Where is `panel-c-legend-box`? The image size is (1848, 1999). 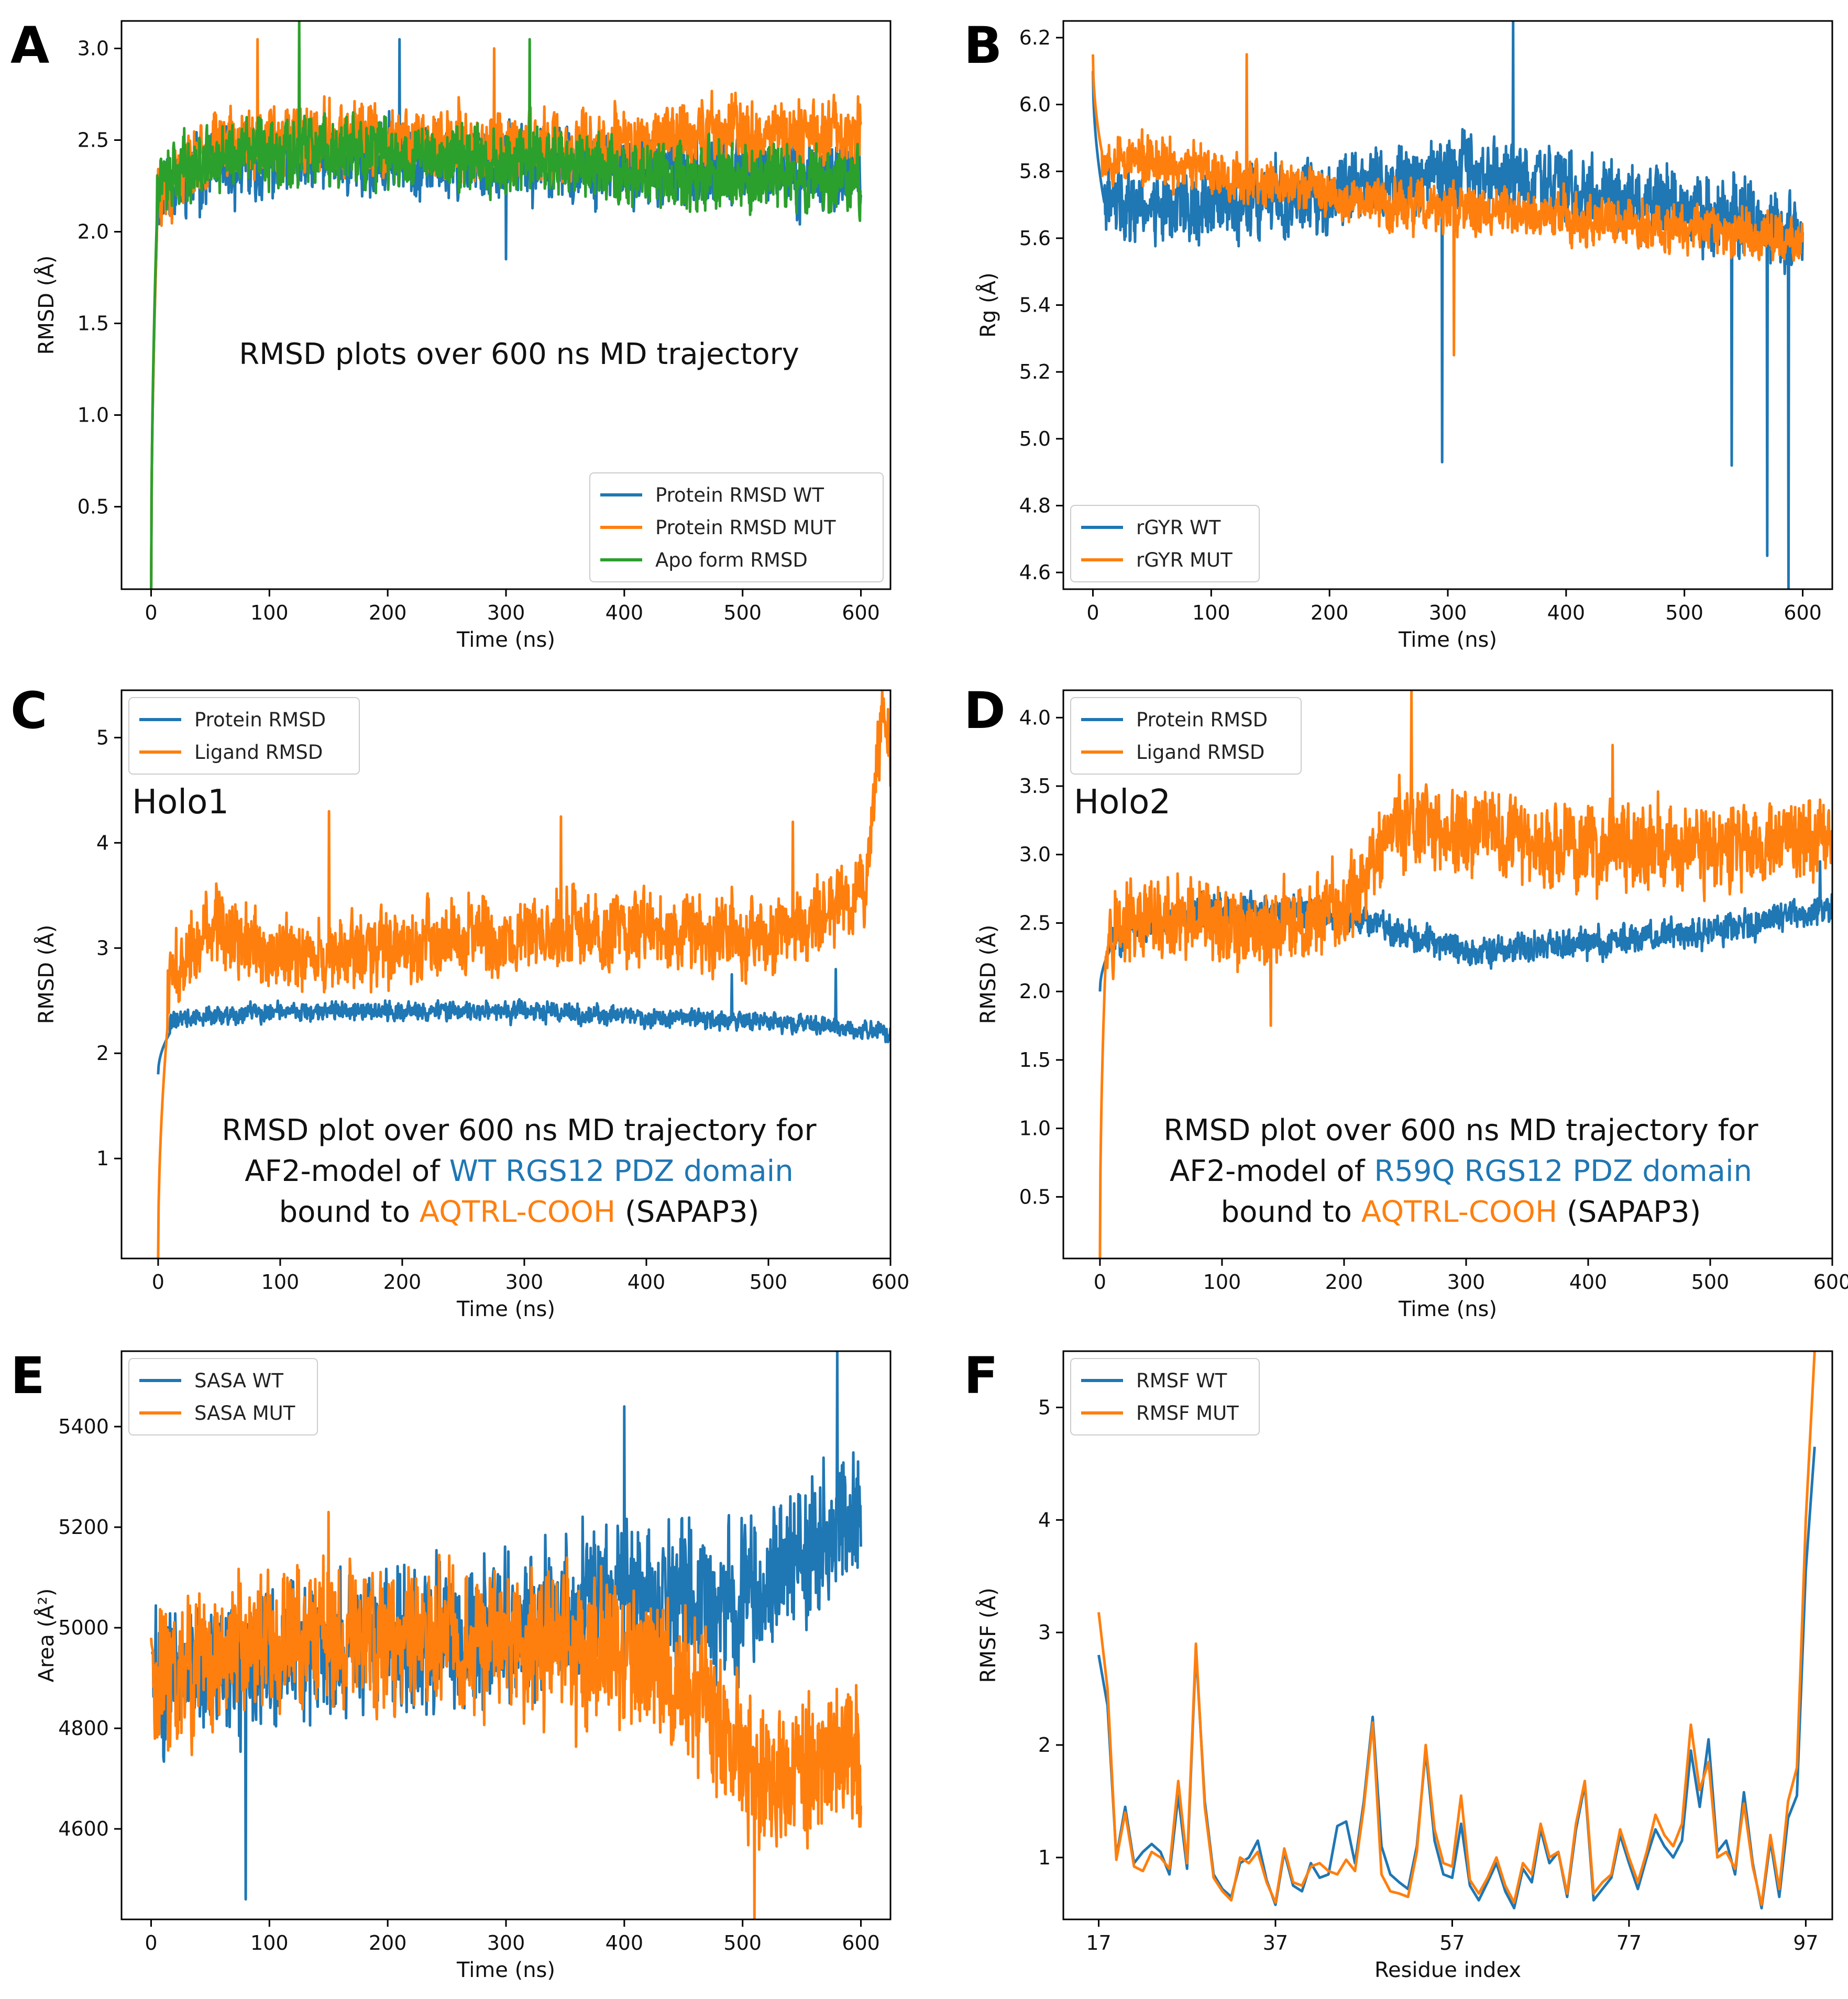
panel-c-legend-box is located at coordinates (244, 736).